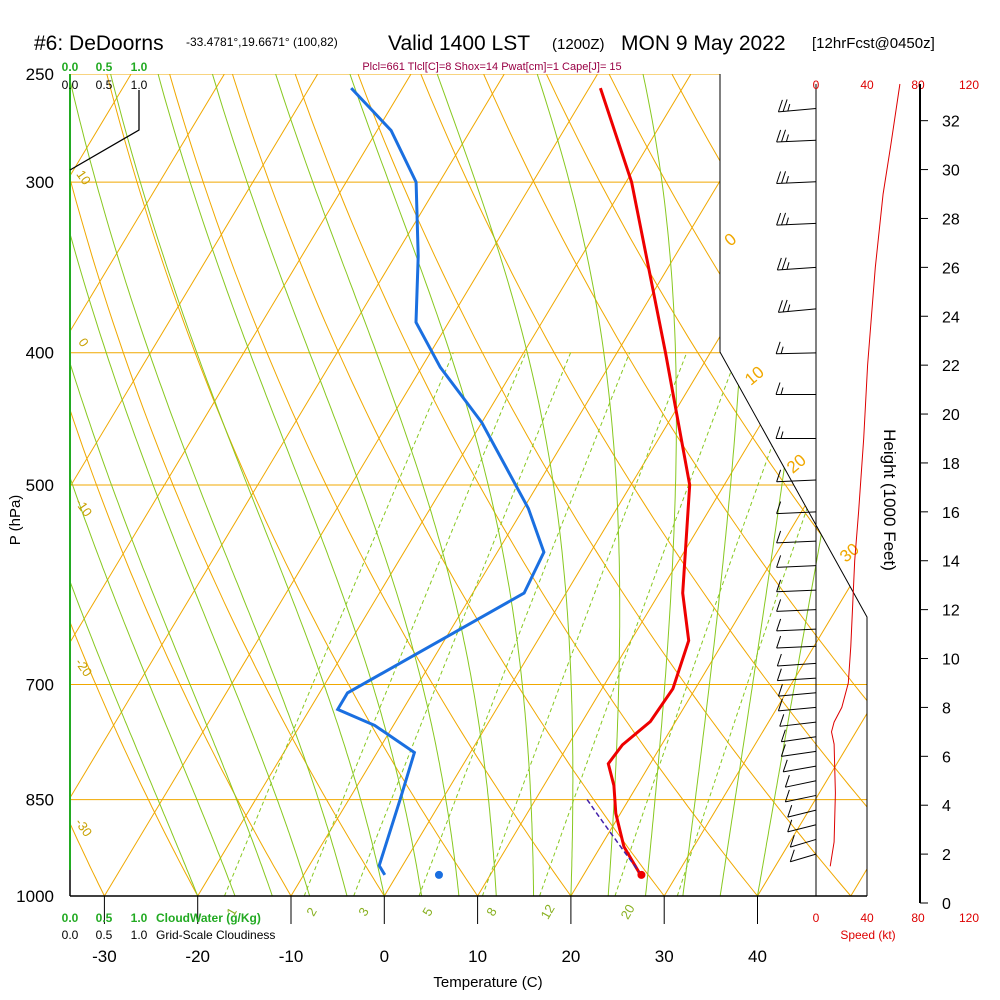 This screenshot has height=1000, width=1000. I want to click on cloudwater-tick-top: 0.5, so click(104, 67).